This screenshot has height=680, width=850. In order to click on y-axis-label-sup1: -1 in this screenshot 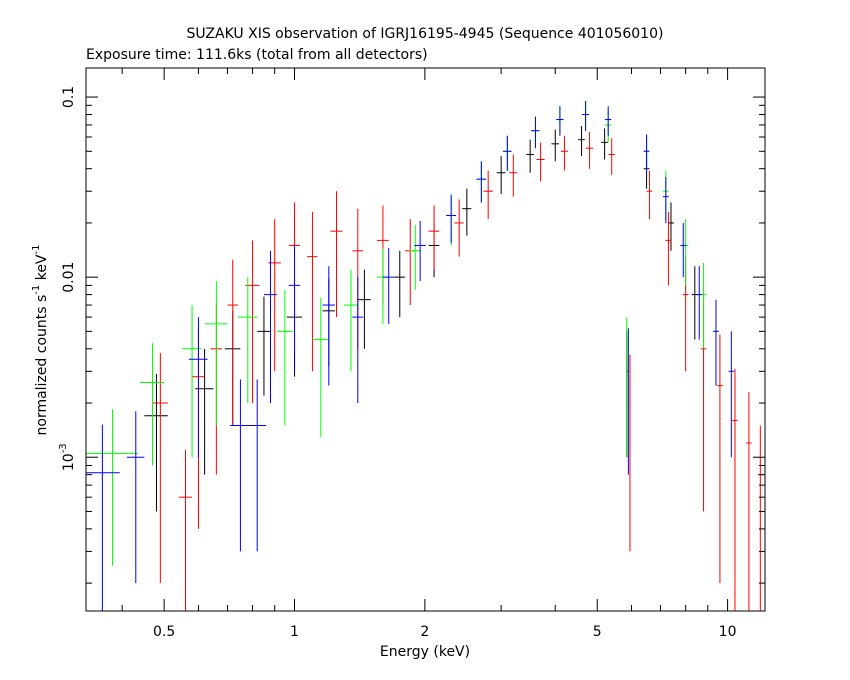, I will do `click(36, 290)`.